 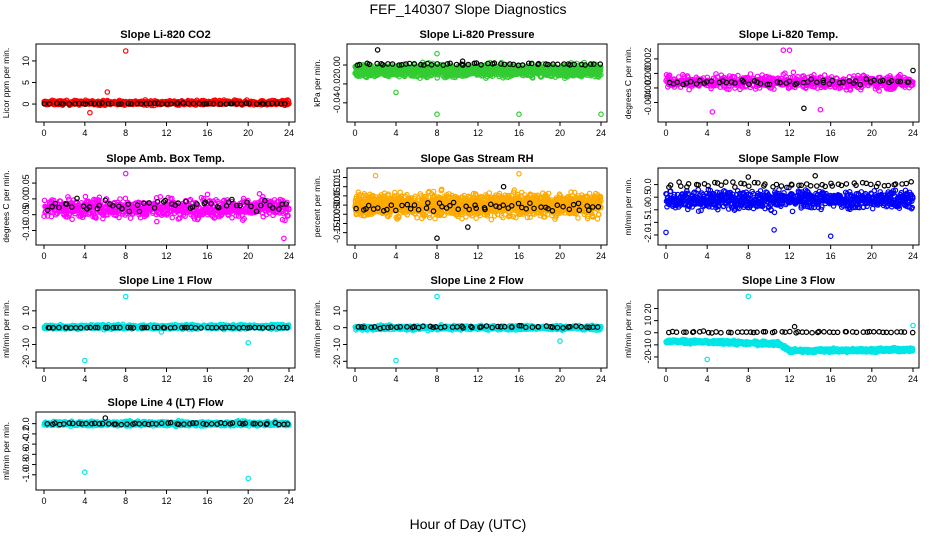 I want to click on panel-title: Slope Li-820 Temp., so click(x=788, y=35).